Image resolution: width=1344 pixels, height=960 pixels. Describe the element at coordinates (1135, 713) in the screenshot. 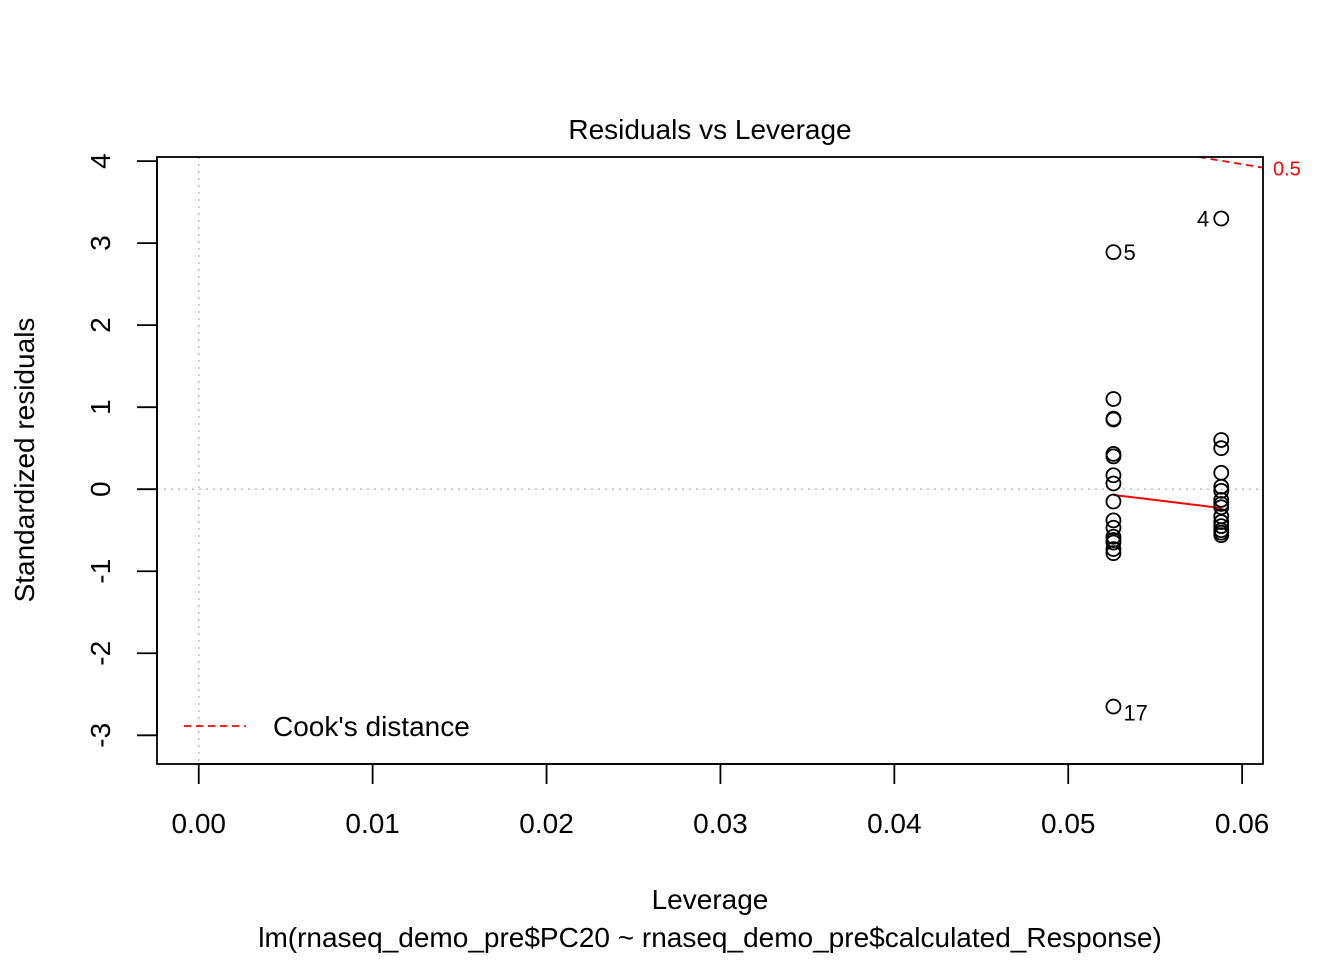

I see `point-label: 17` at that location.